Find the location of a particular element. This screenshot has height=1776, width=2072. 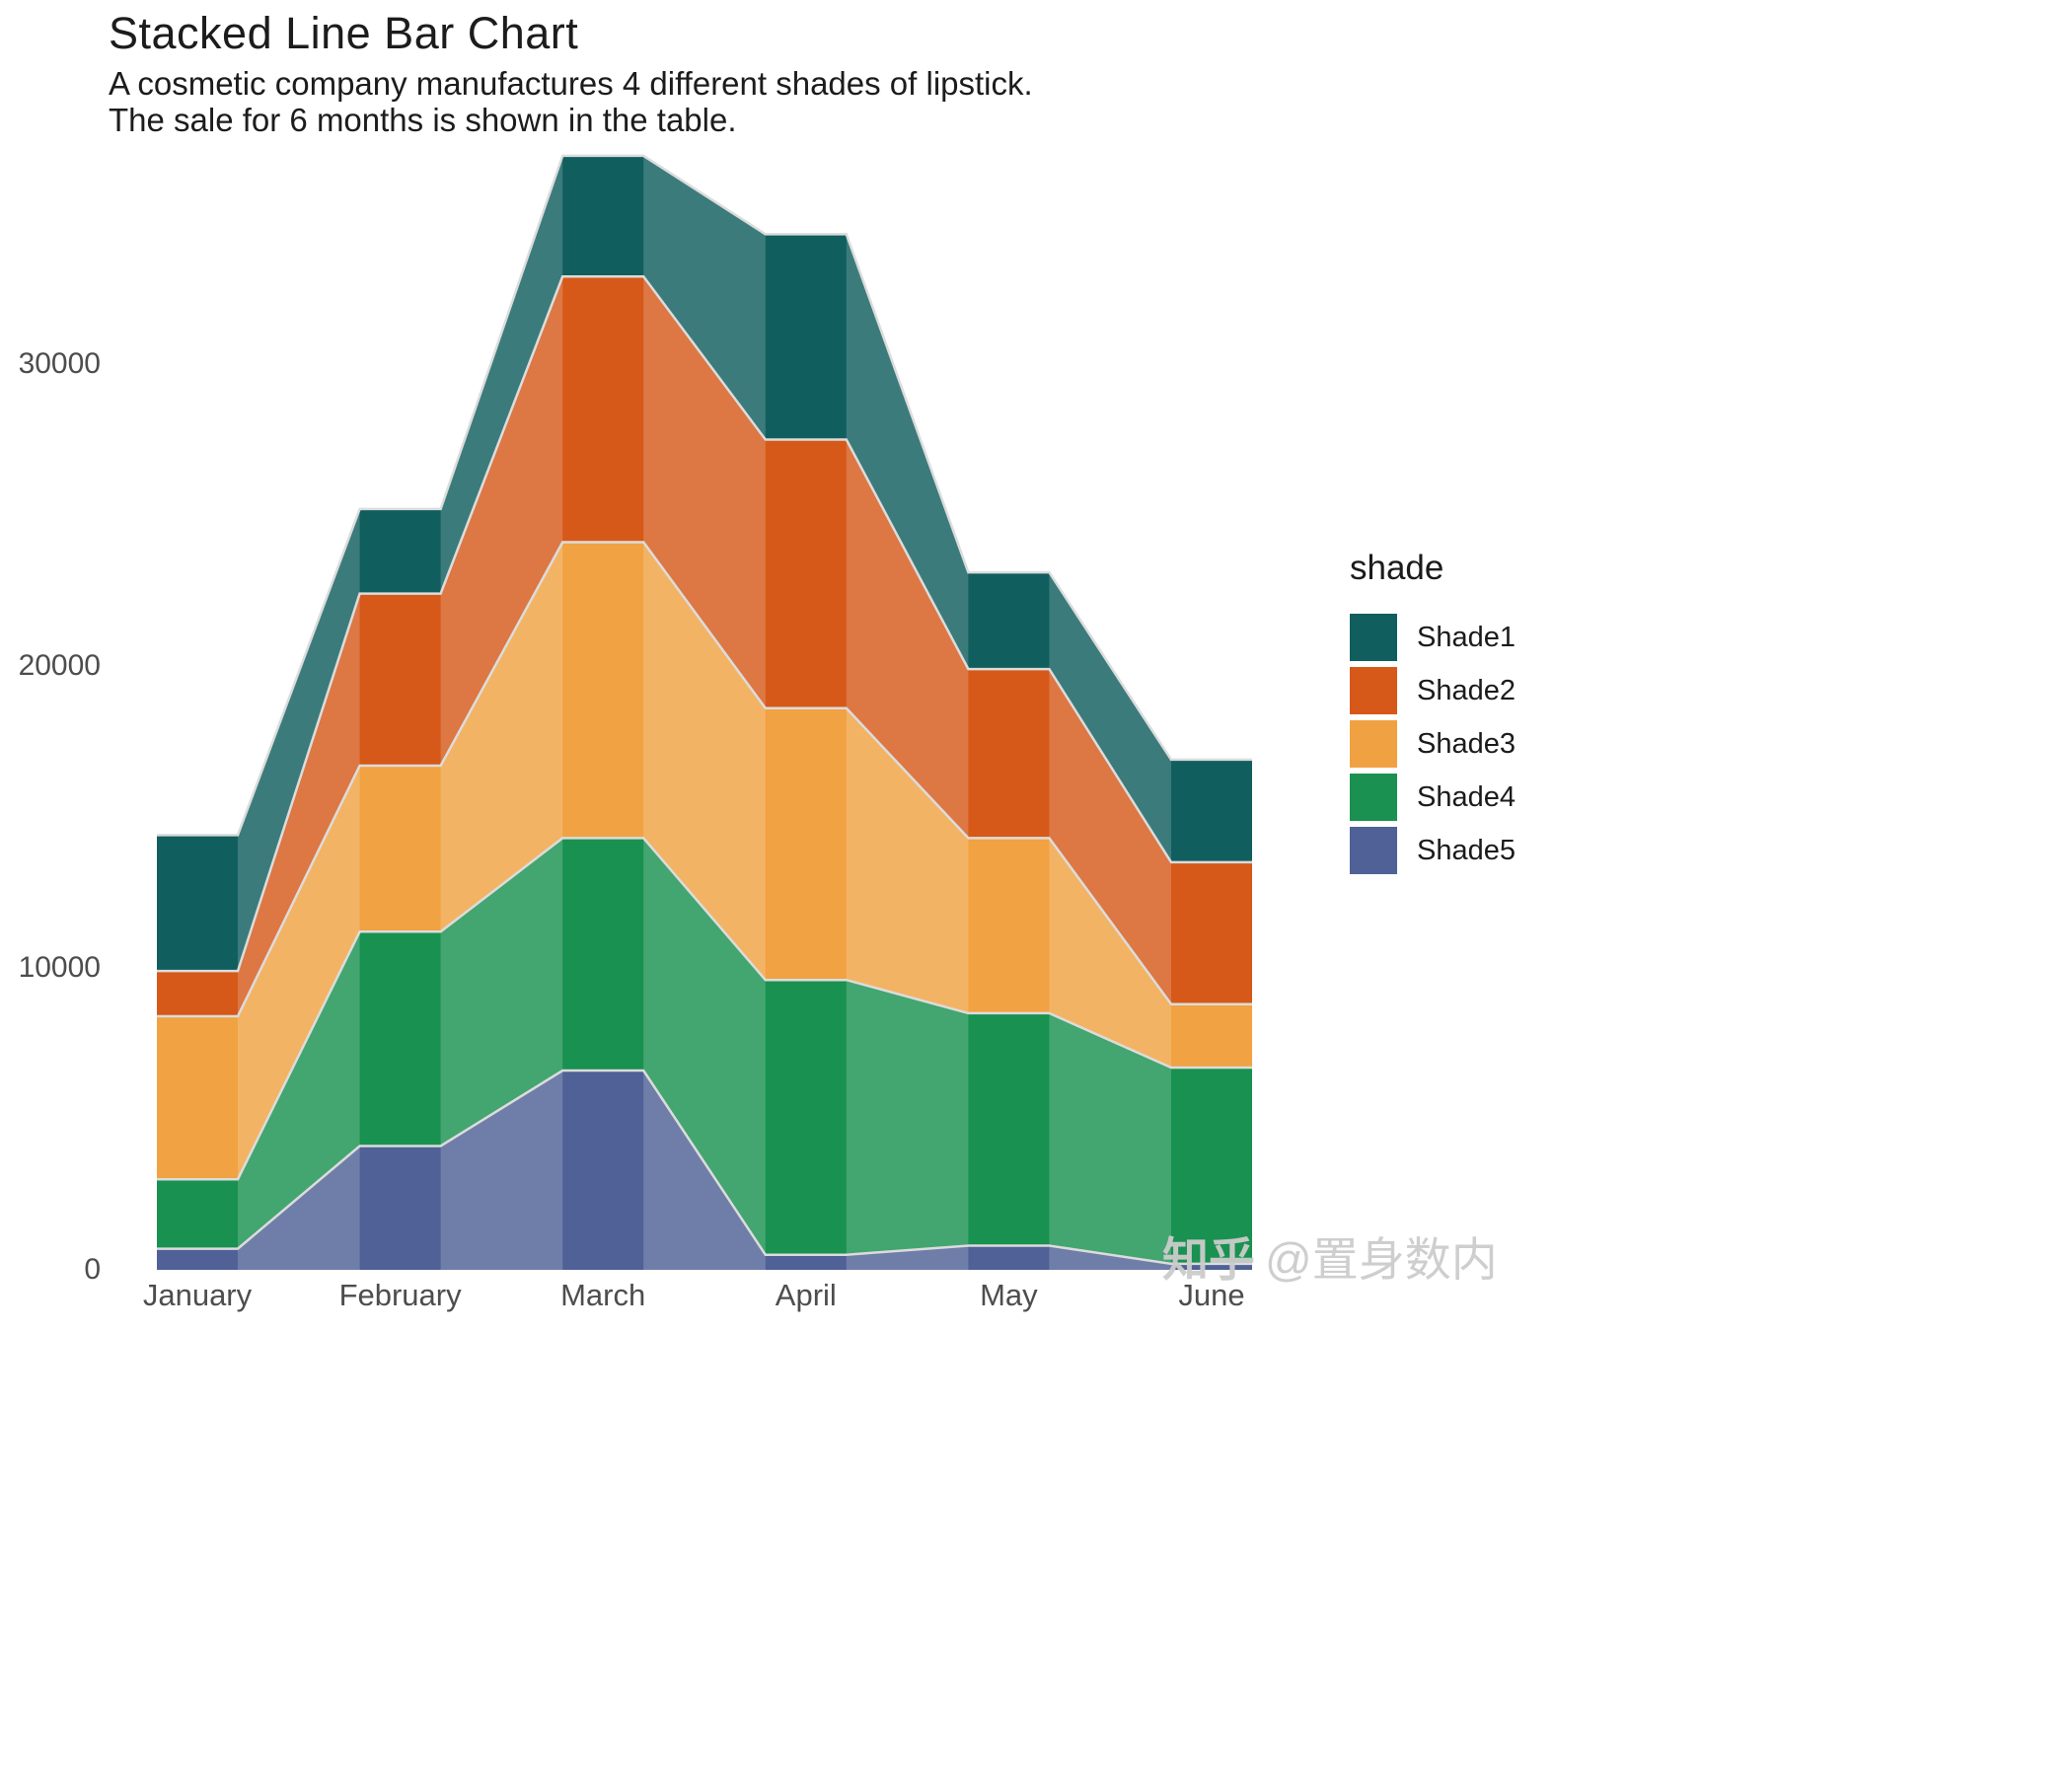

legend-swatch-shade5 is located at coordinates (1373, 851).